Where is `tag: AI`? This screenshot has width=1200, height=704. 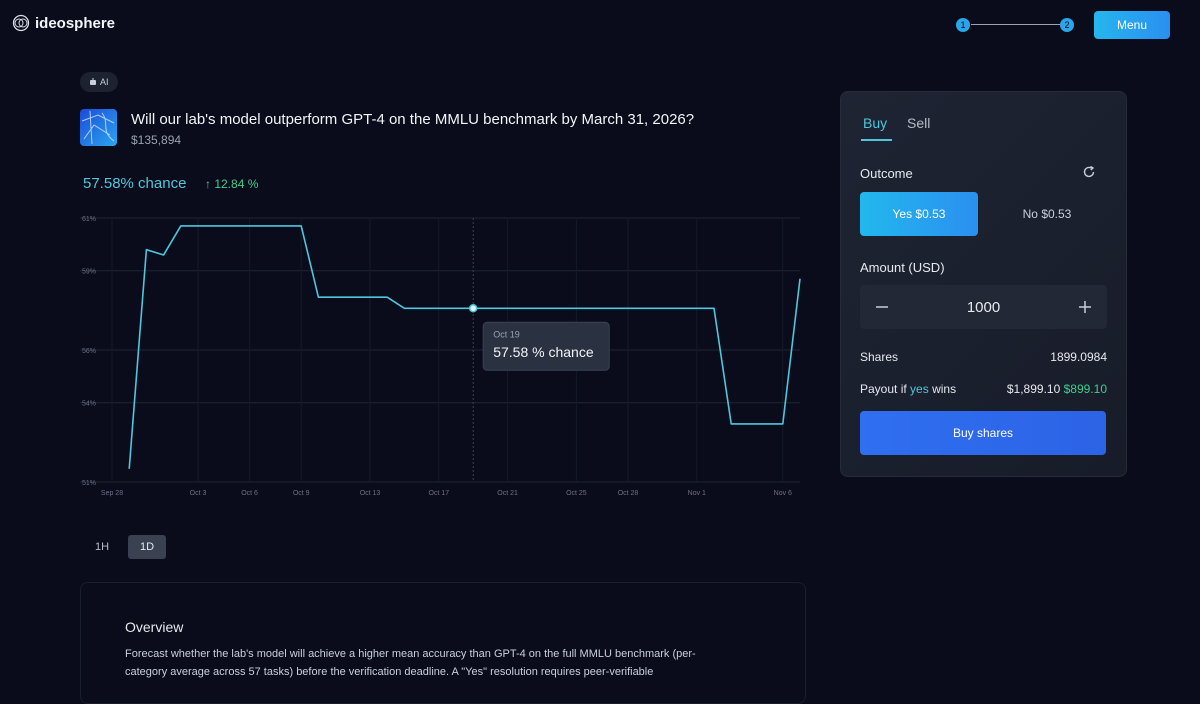 tag: AI is located at coordinates (99, 82).